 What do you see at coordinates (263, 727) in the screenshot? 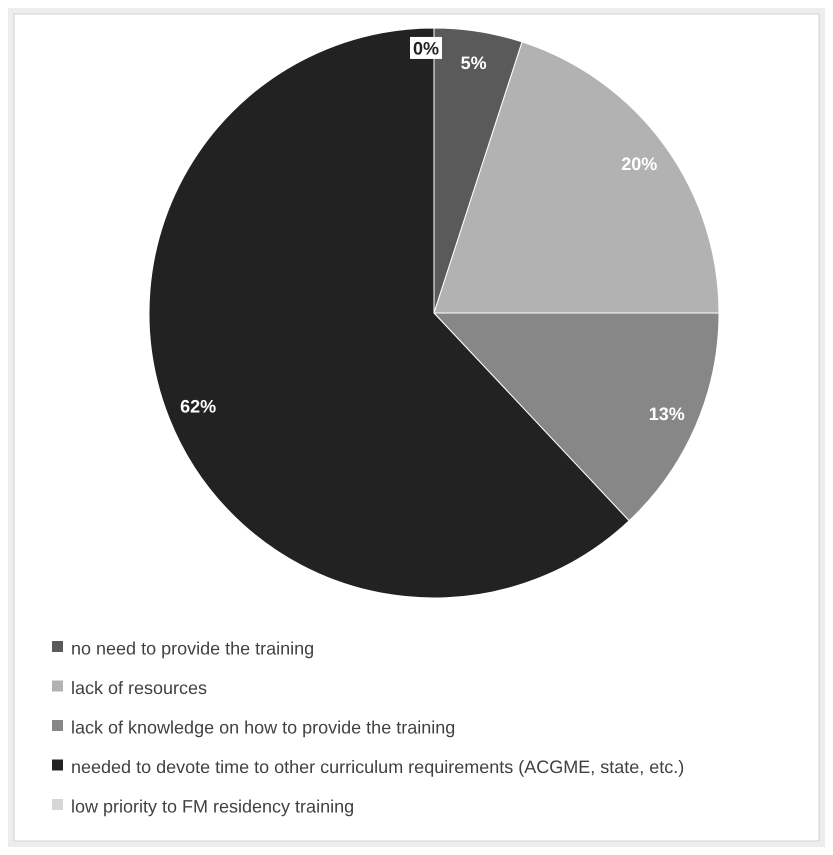
I see `legend-label: lack of knowledge on how to provide the training` at bounding box center [263, 727].